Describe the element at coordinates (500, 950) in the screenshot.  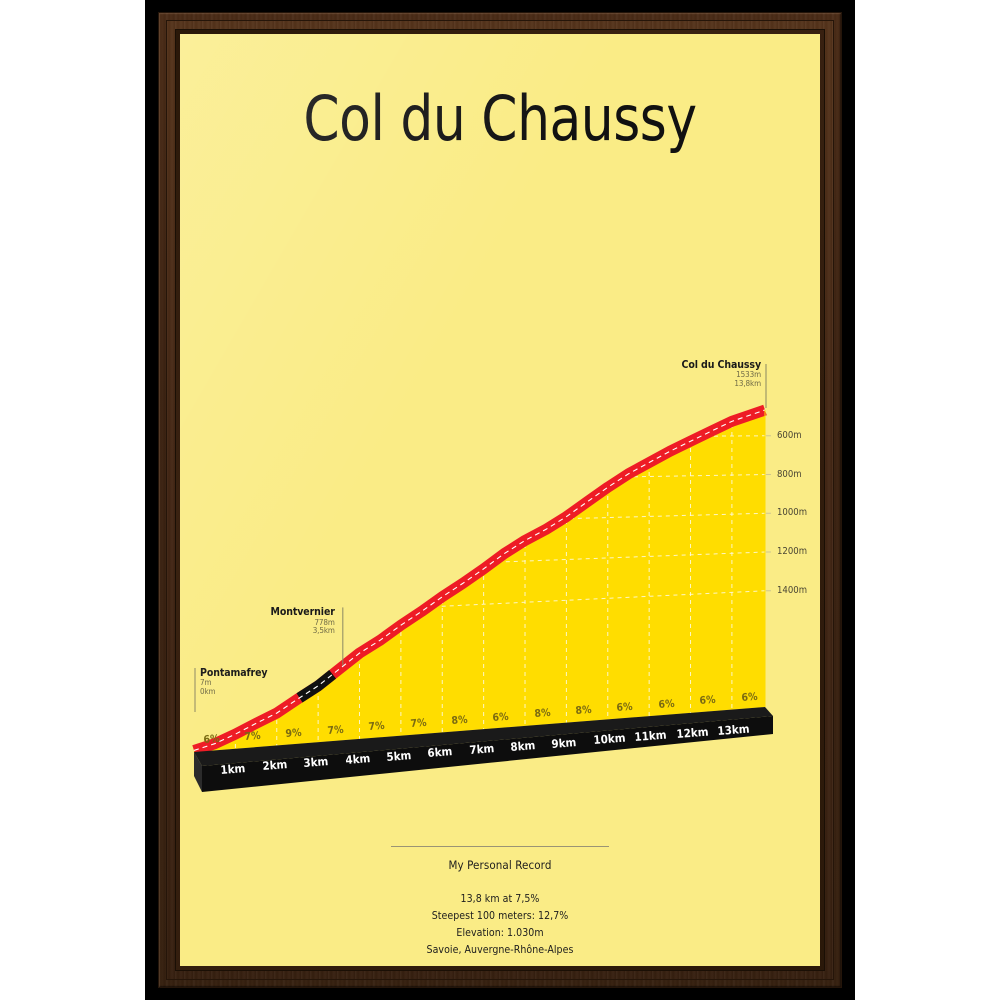
I see `footer-stat-region: Savoie, Auvergne-Rhône-Alpes` at that location.